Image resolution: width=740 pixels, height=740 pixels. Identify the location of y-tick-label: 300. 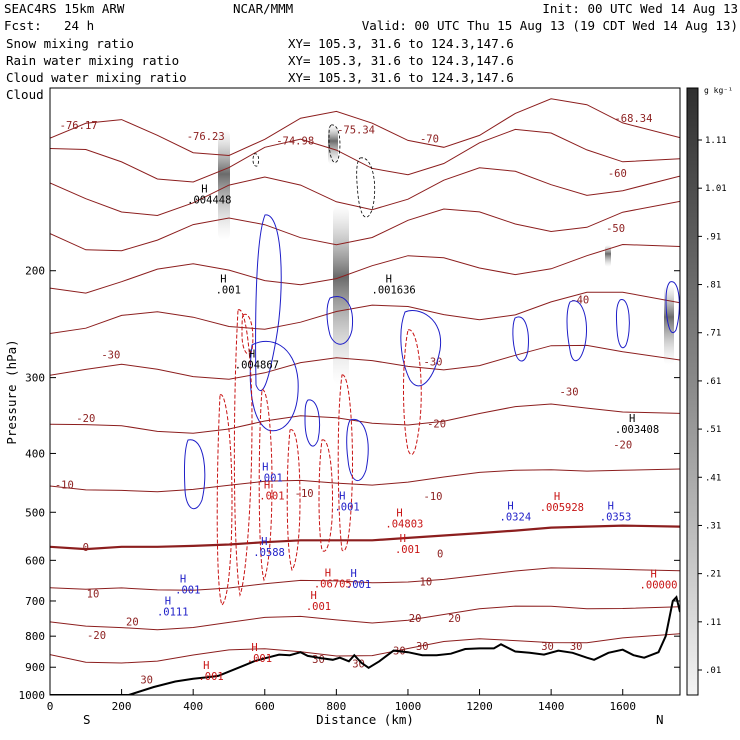
(35, 378).